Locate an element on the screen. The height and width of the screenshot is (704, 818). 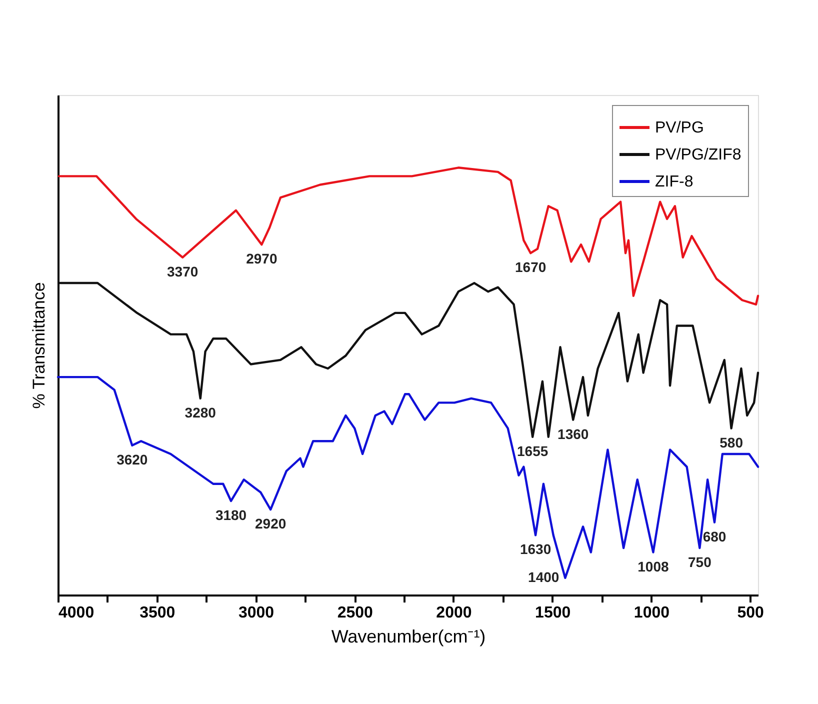
annotation: 1630 is located at coordinates (536, 549).